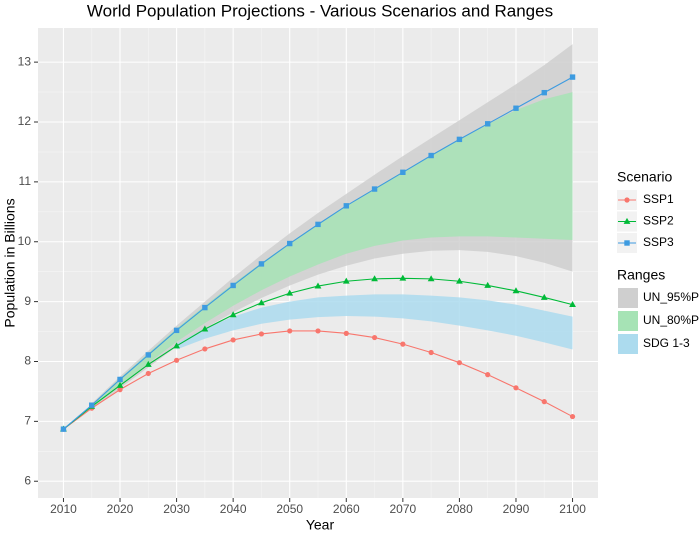 This screenshot has height=535, width=700. Describe the element at coordinates (25, 181) in the screenshot. I see `y-tick-label: 11` at that location.